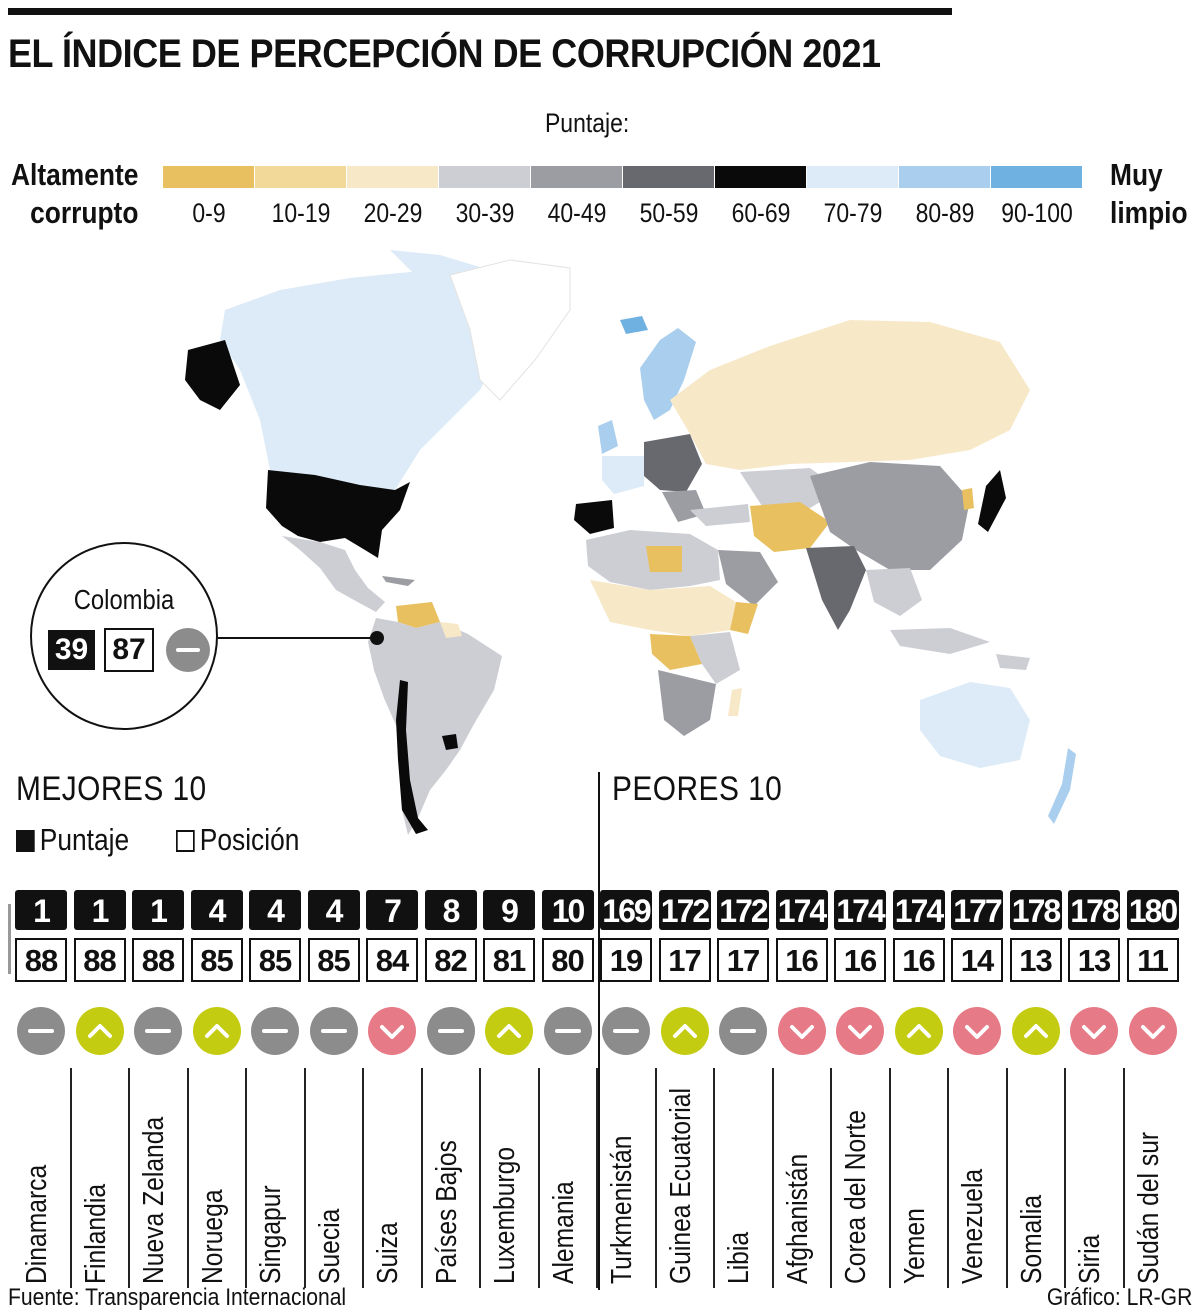  What do you see at coordinates (1148, 1207) in the screenshot?
I see `country-name: Sudán del sur` at bounding box center [1148, 1207].